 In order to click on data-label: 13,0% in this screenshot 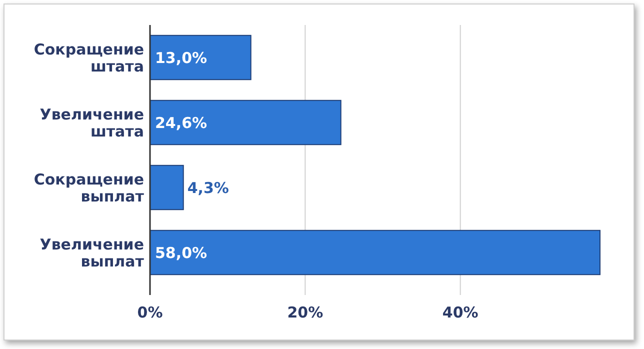, I will do `click(181, 57)`.